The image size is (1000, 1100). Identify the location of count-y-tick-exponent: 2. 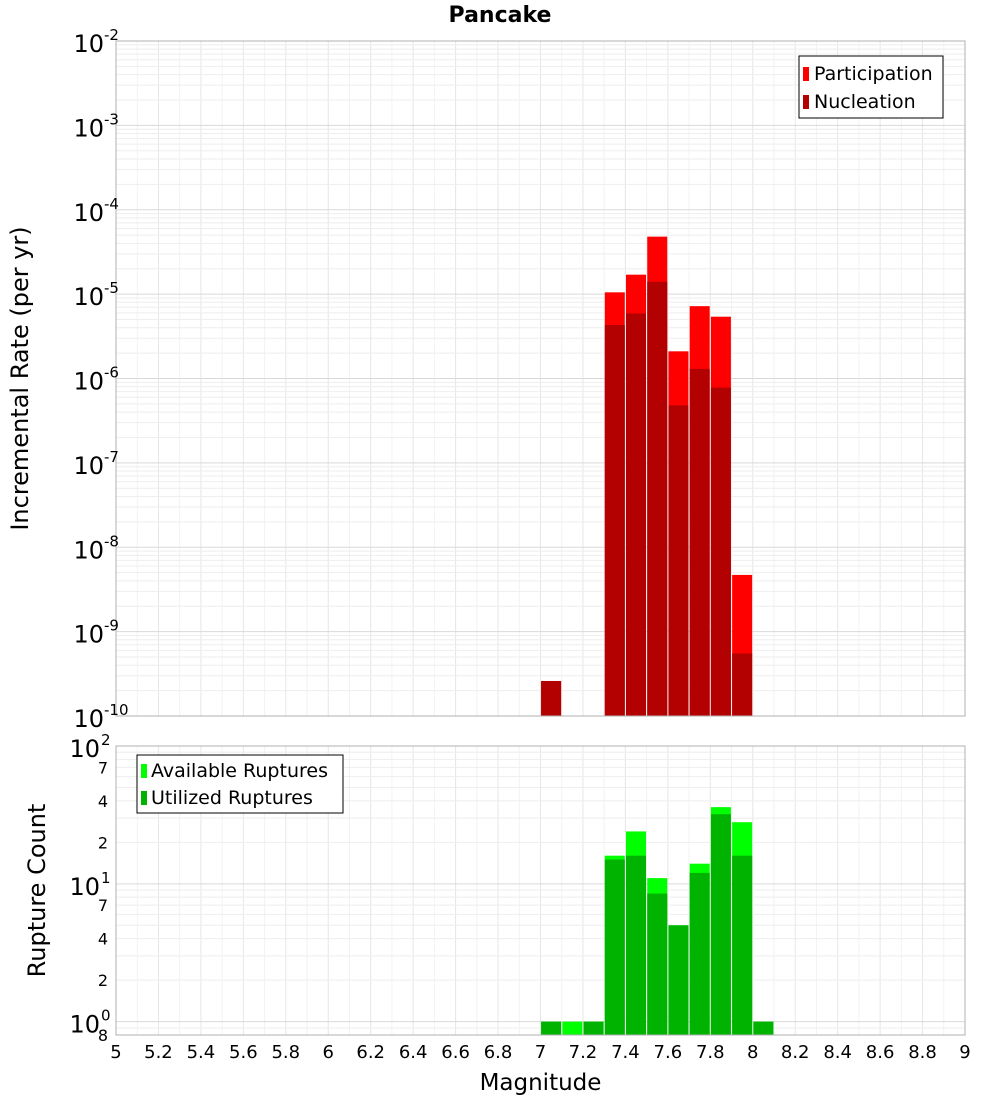
(106, 740).